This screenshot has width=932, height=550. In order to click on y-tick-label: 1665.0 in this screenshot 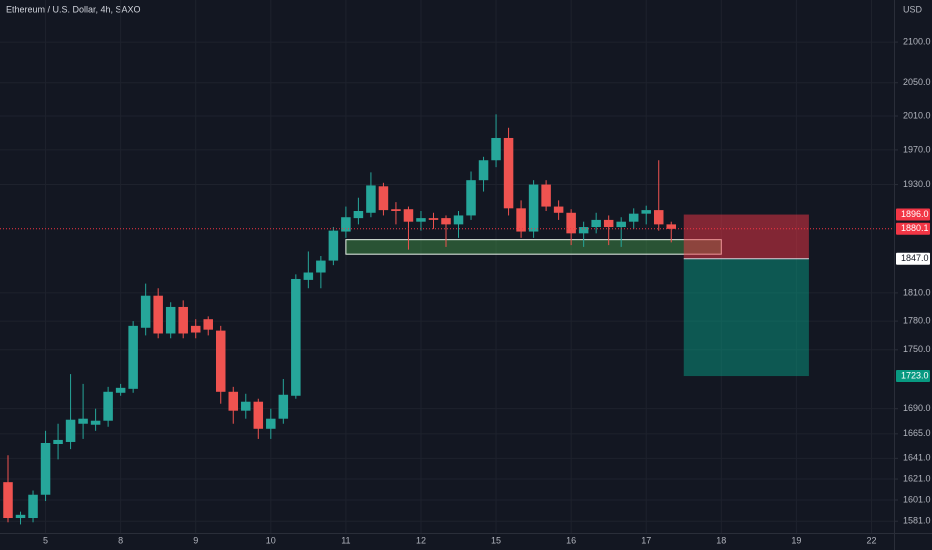, I will do `click(917, 433)`.